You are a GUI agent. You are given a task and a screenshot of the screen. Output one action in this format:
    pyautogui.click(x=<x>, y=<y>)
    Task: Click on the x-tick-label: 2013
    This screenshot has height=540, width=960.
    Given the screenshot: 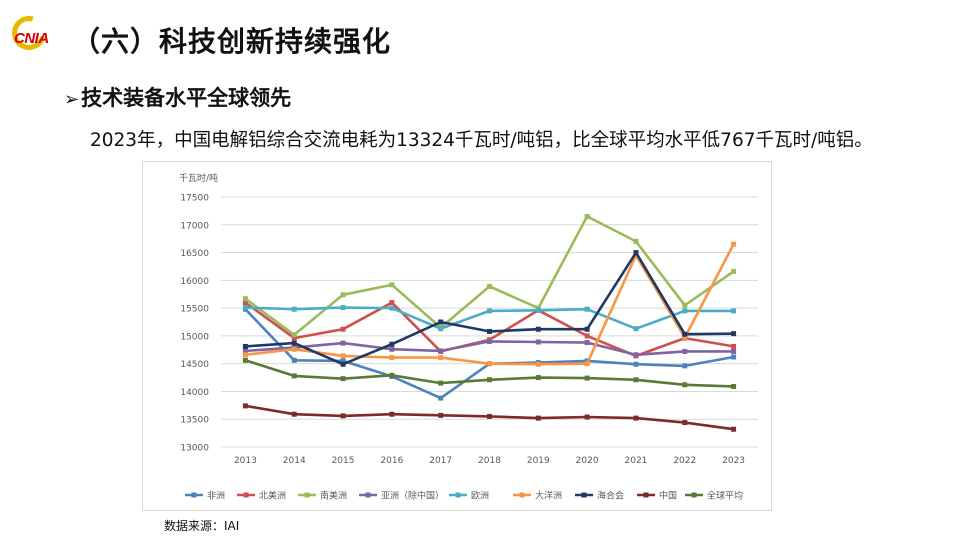 What is the action you would take?
    pyautogui.click(x=245, y=461)
    